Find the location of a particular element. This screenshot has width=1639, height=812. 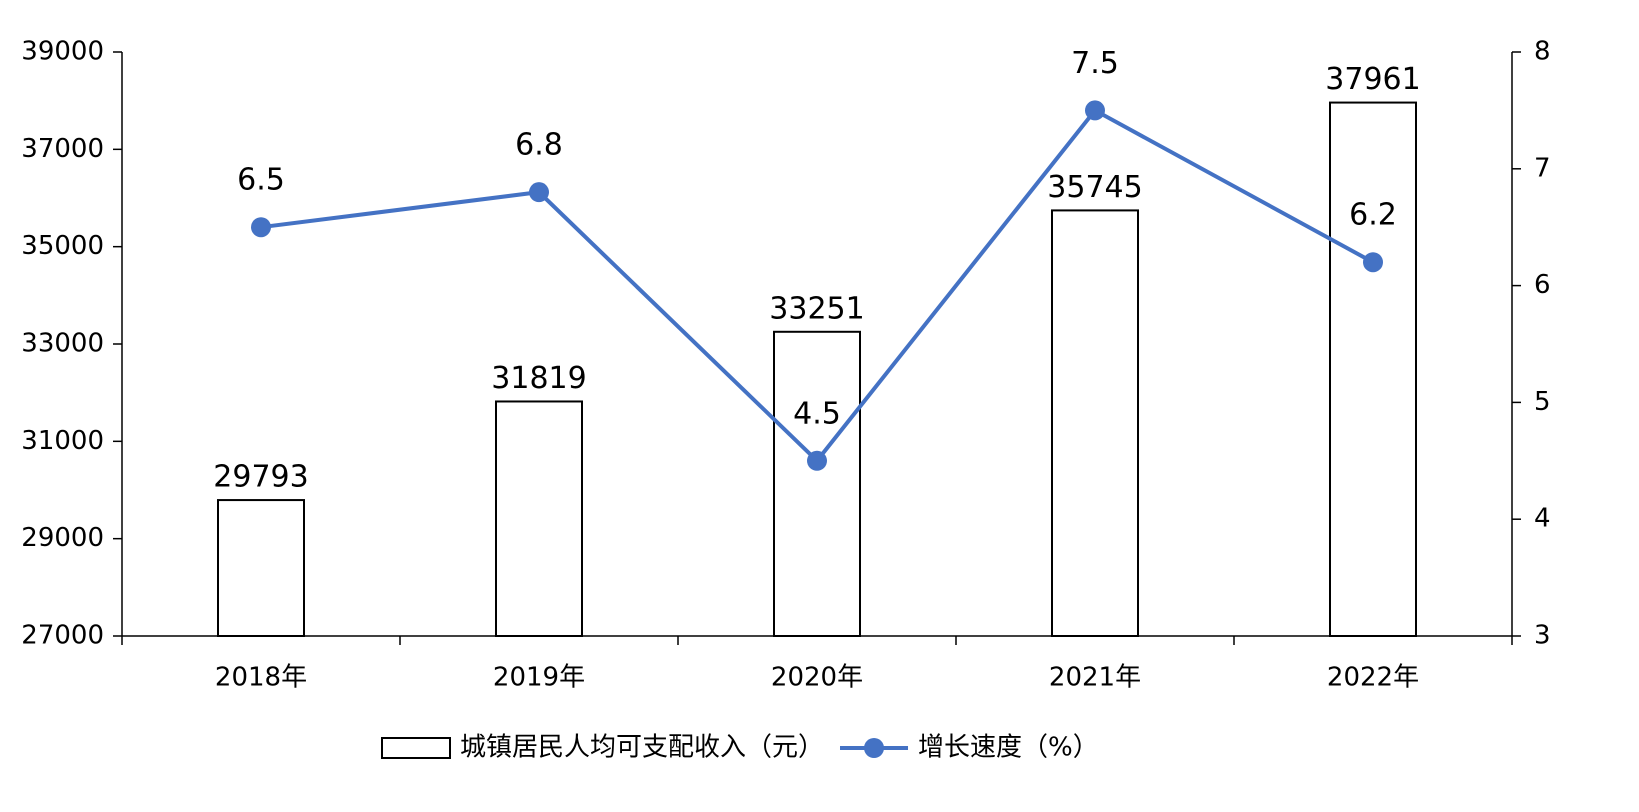

y-tick-label: 37000 is located at coordinates (62, 149).